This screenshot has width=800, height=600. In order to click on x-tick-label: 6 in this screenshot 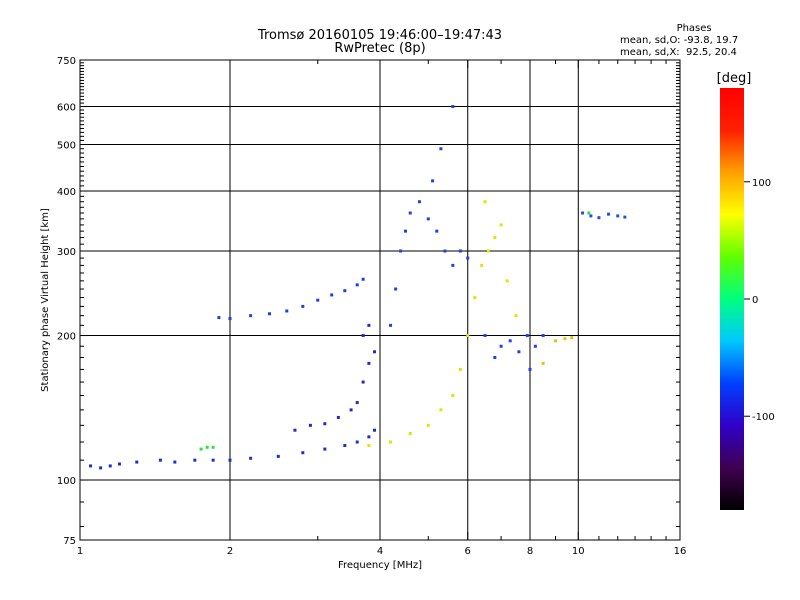, I will do `click(468, 551)`.